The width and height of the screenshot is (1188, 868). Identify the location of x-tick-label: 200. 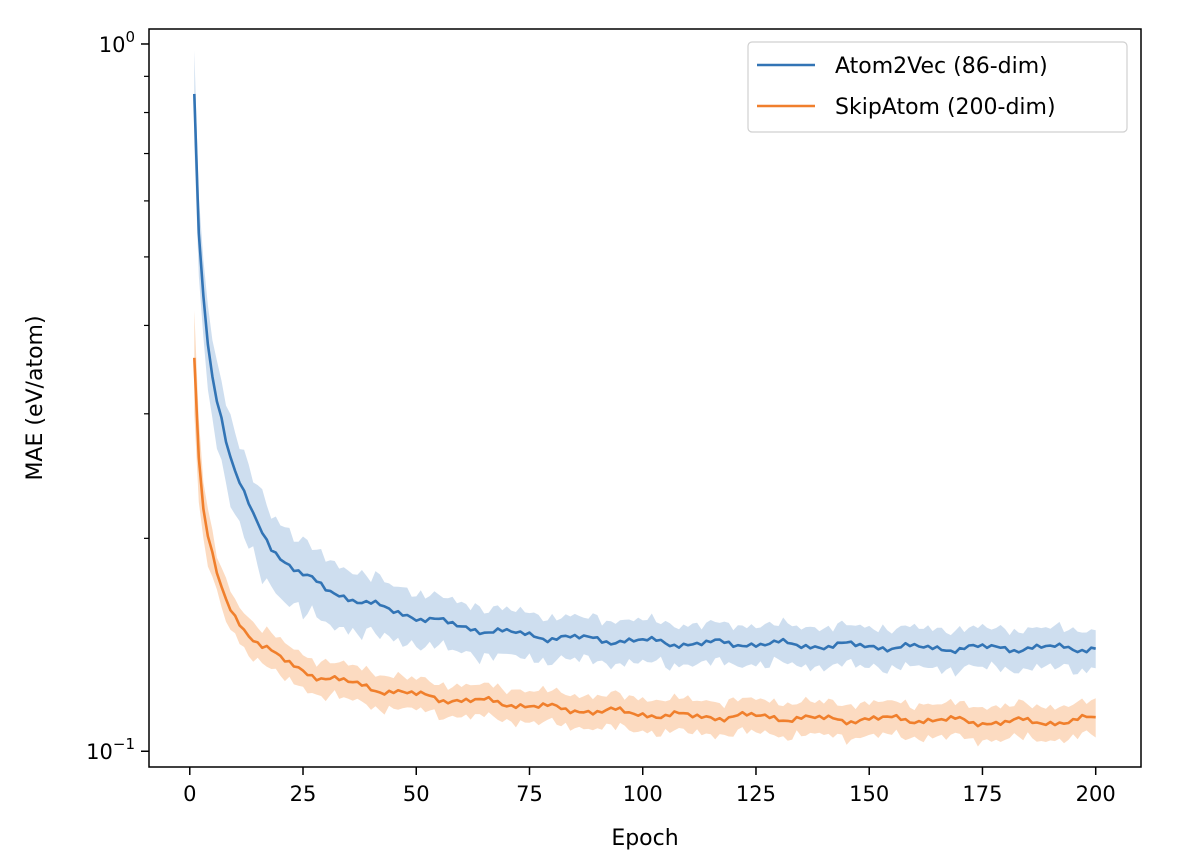
(1096, 794).